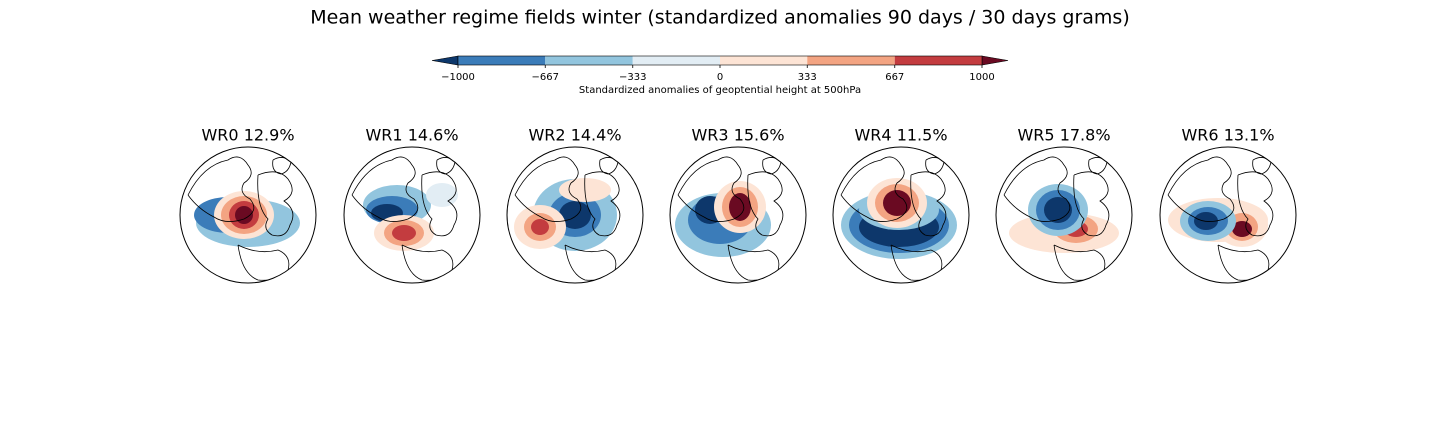  I want to click on panel-title: WR3 15.6%, so click(737, 135).